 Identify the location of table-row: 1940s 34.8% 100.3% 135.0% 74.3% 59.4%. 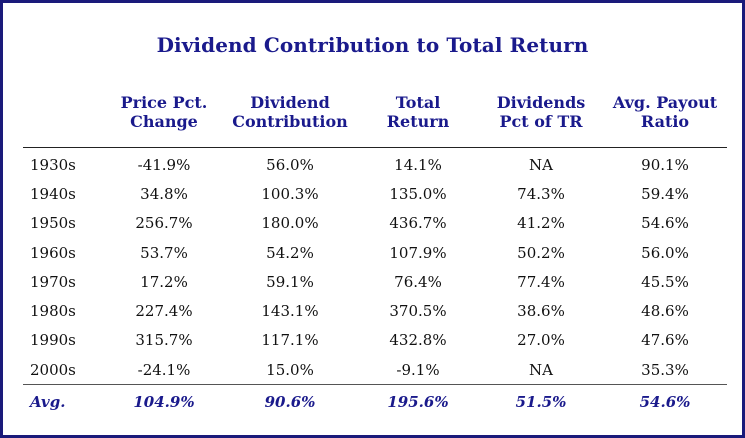
(375, 193).